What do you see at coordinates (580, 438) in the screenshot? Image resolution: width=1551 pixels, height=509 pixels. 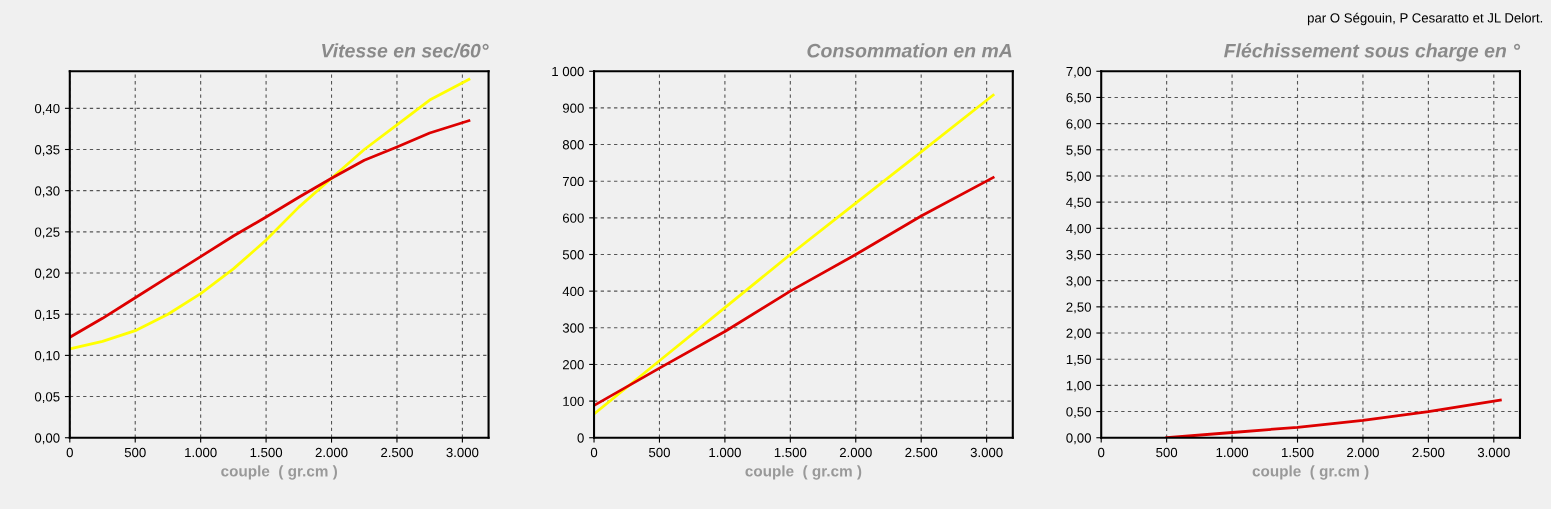 I see `y-tick-label: 0` at bounding box center [580, 438].